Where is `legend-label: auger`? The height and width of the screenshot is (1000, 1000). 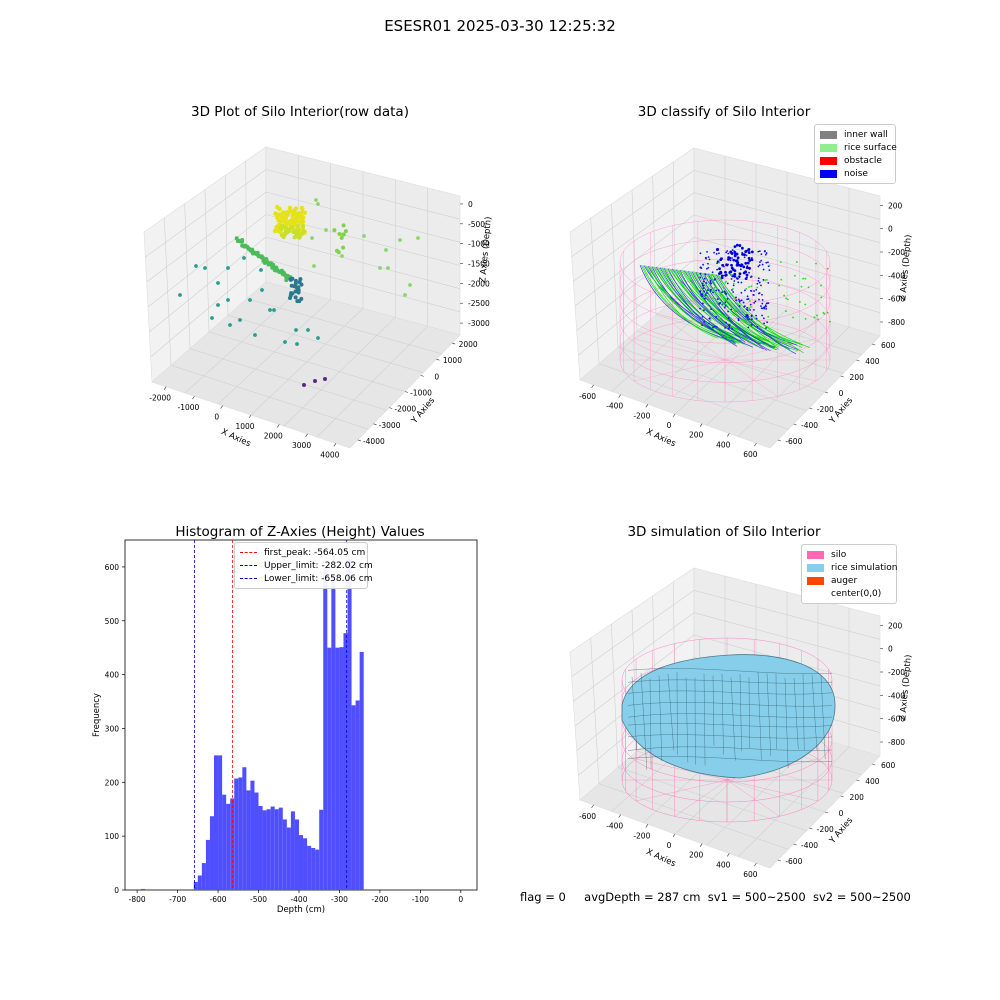 legend-label: auger is located at coordinates (844, 580).